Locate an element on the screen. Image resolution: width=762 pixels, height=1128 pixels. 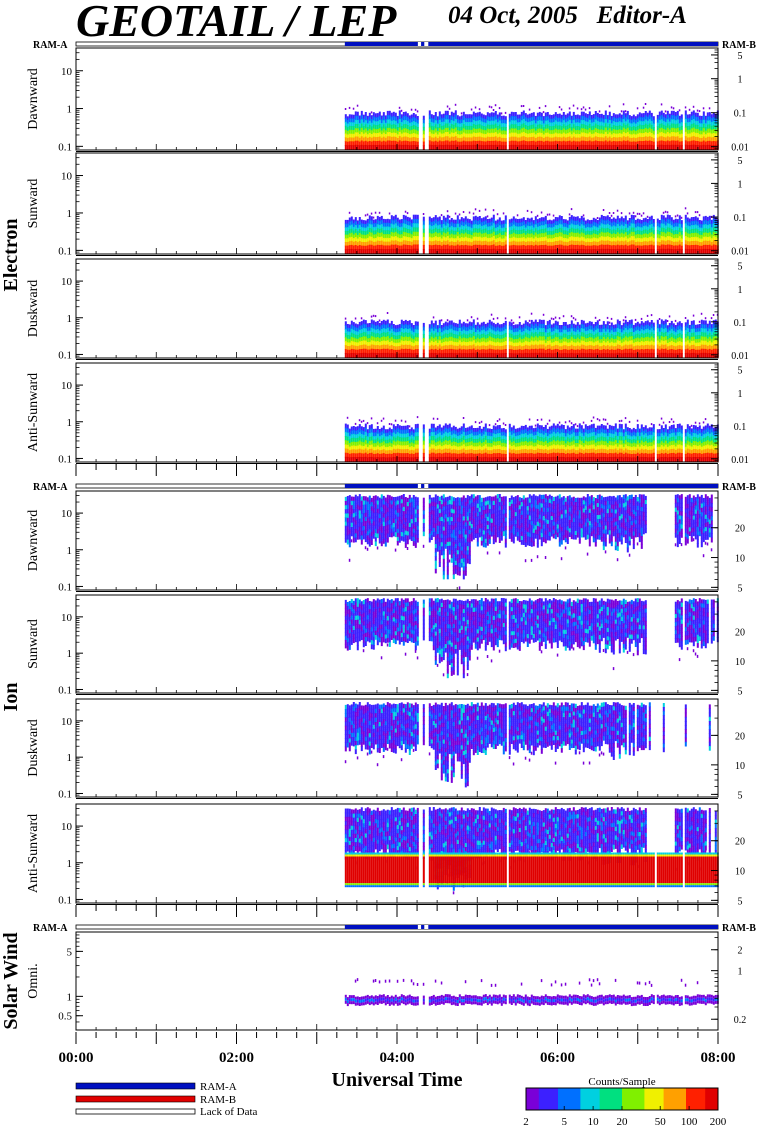
panel-omni: Omni. 5 1 0.5 2 1 0.2 is located at coordinates (386, 981).